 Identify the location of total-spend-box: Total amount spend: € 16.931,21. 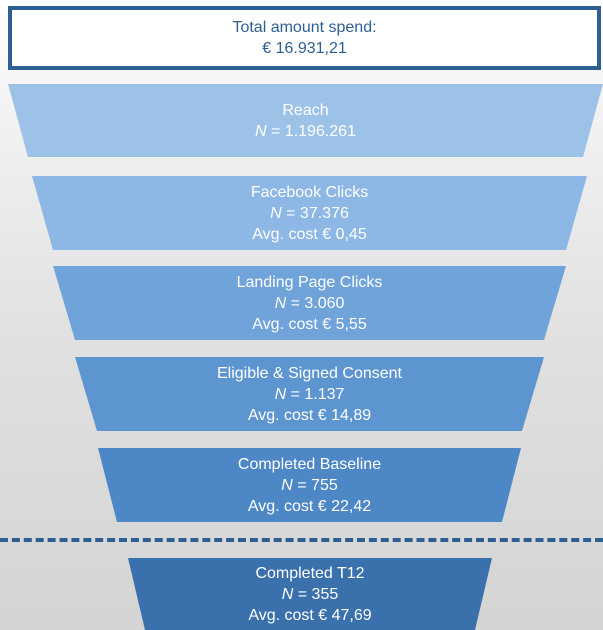
(304, 38).